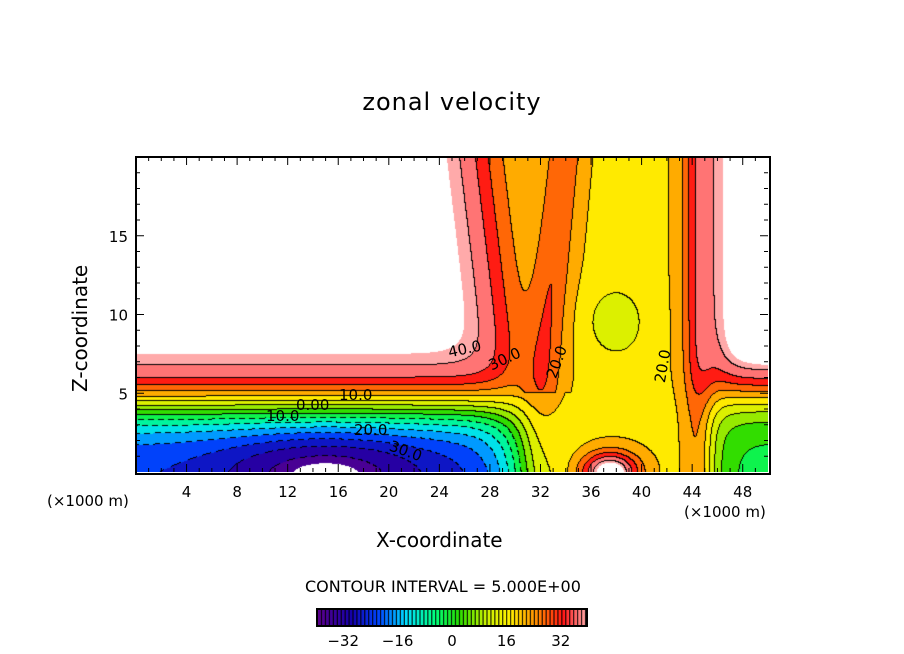 This screenshot has width=904, height=654. I want to click on x-tick-label: 24, so click(439, 492).